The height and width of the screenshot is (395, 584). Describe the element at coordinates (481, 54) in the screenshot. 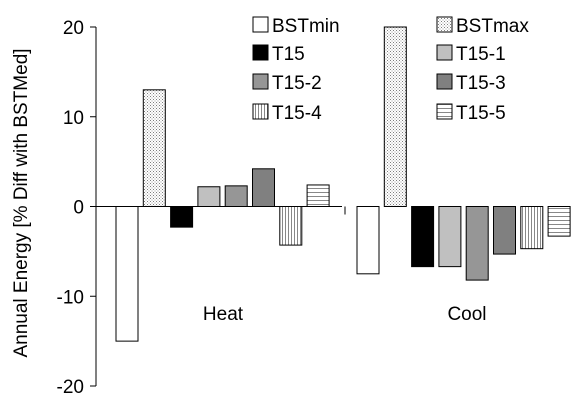

I see `legend-label-t15-1: T15-1` at that location.